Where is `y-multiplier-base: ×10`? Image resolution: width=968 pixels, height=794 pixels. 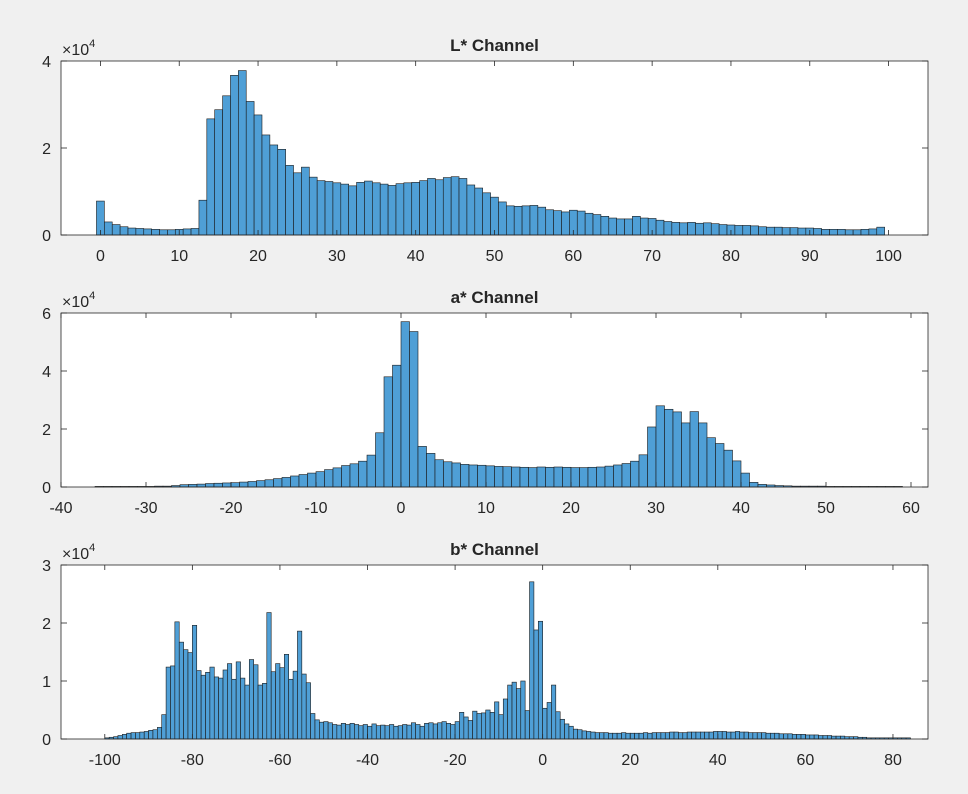 y-multiplier-base: ×10 is located at coordinates (75, 50).